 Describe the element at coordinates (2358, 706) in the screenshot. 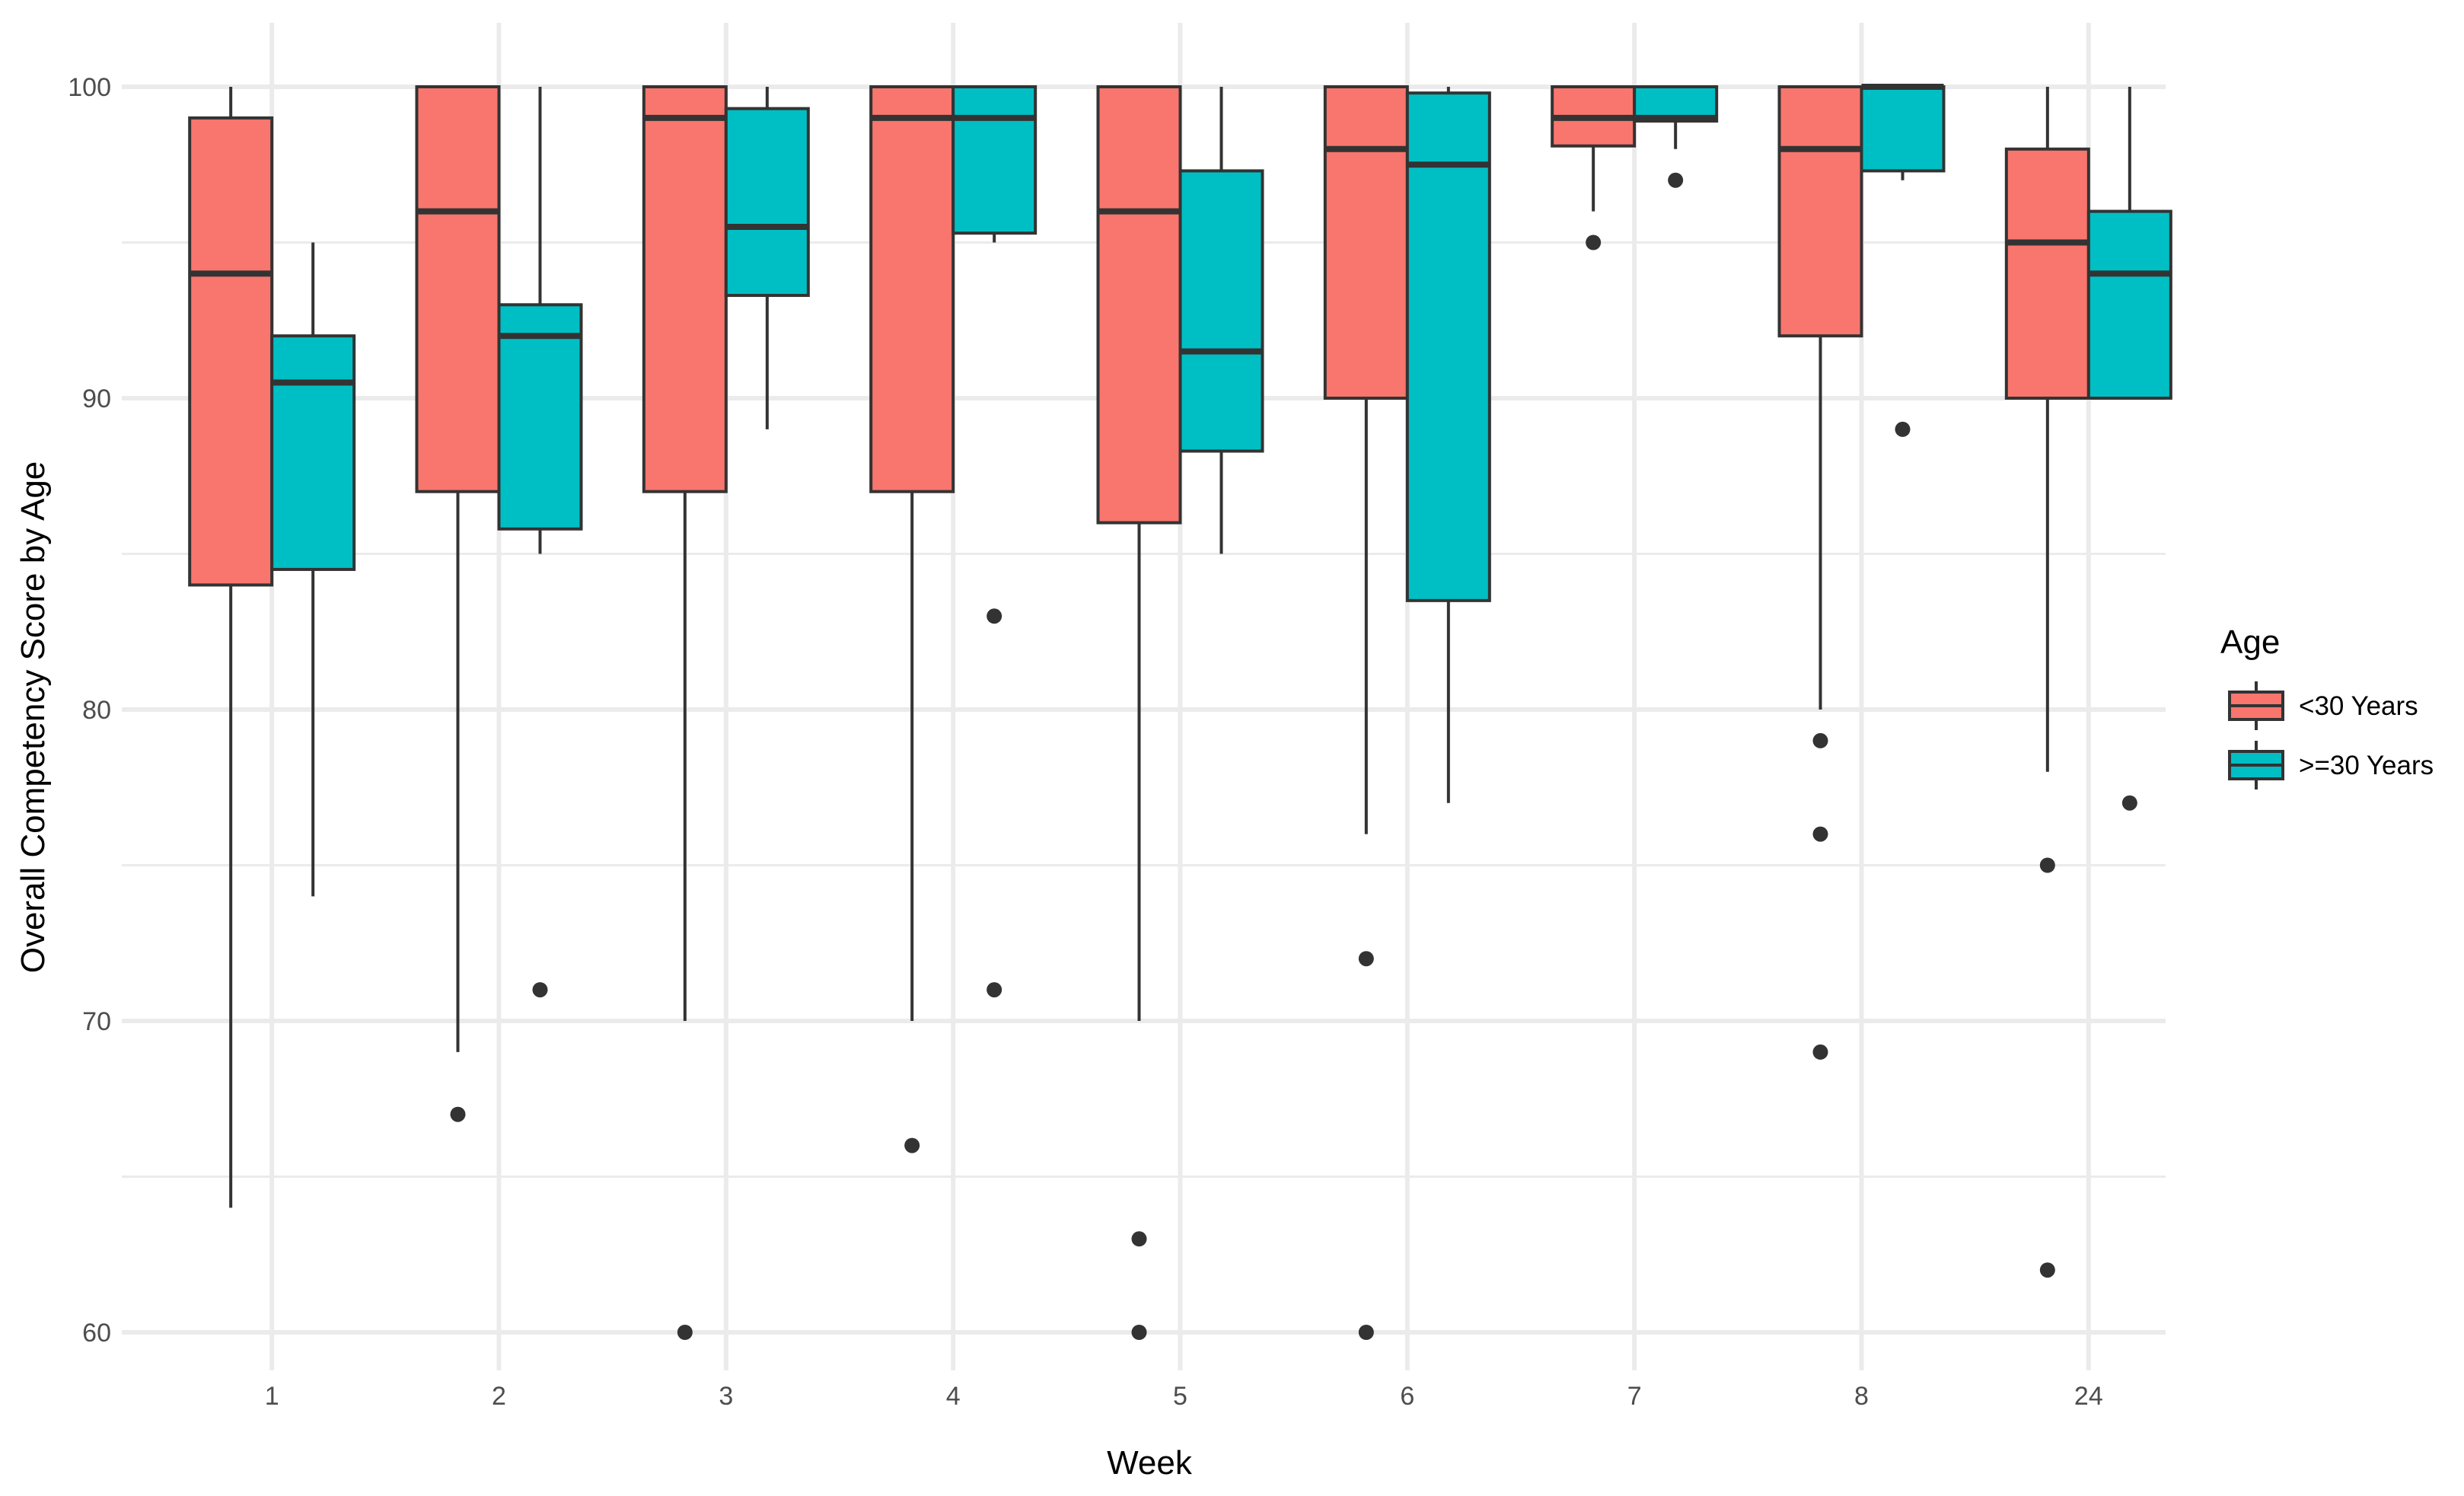

I see `legend-label: <30 Years` at that location.